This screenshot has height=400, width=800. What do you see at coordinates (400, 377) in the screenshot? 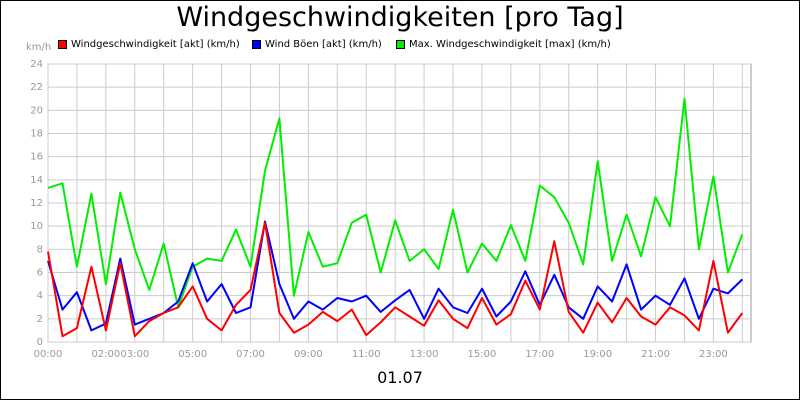
I see `date-label: 01.07` at bounding box center [400, 377].